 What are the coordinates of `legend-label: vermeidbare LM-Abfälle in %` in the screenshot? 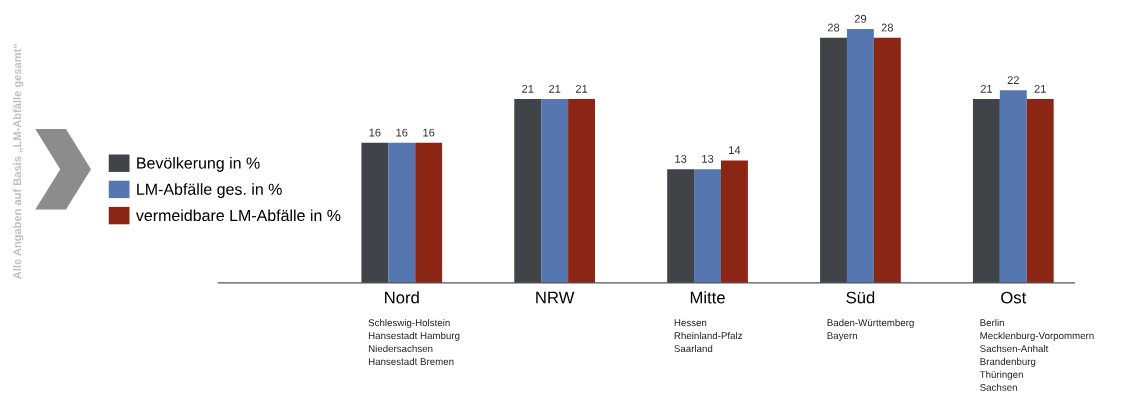 It's located at (238, 215).